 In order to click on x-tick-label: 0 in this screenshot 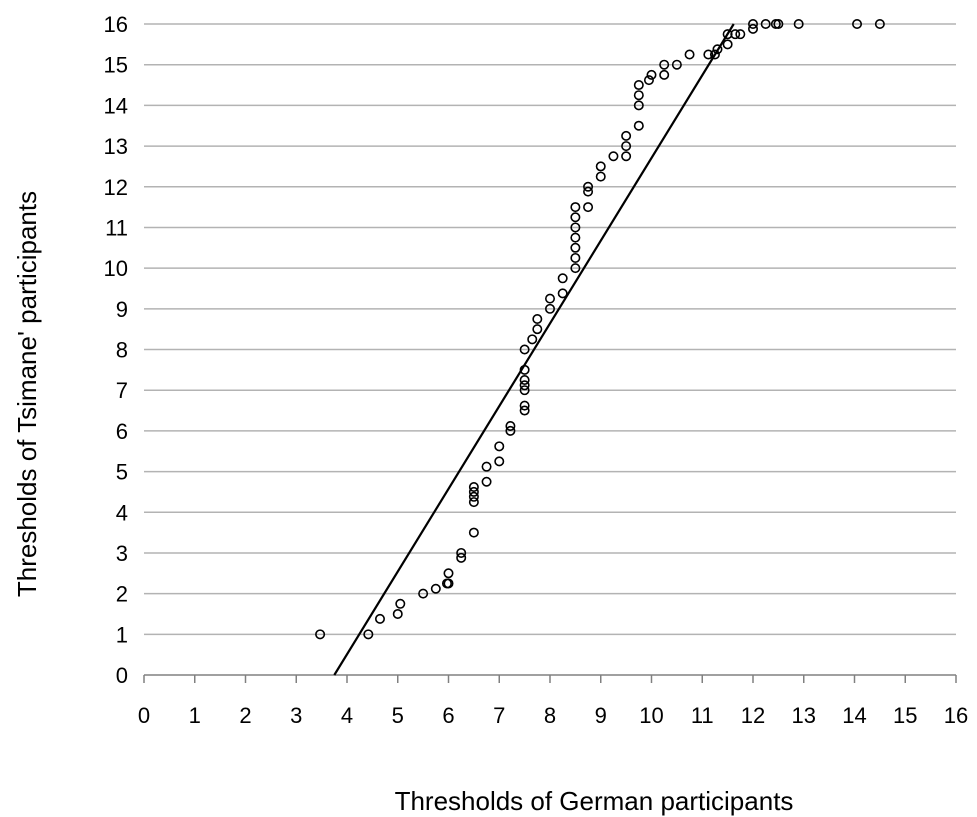, I will do `click(144, 715)`.